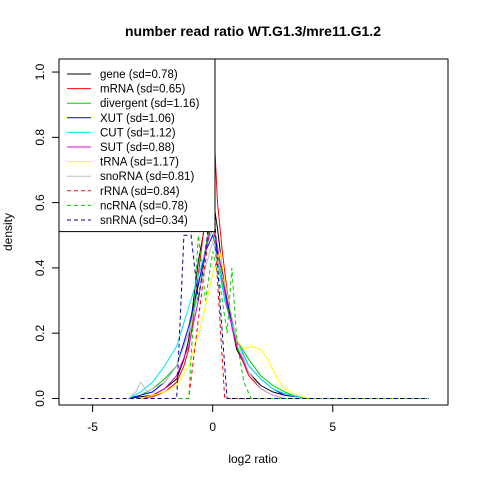 This screenshot has width=480, height=480. What do you see at coordinates (144, 206) in the screenshot?
I see `legend-label: ncRNA (sd=0.78)` at bounding box center [144, 206].